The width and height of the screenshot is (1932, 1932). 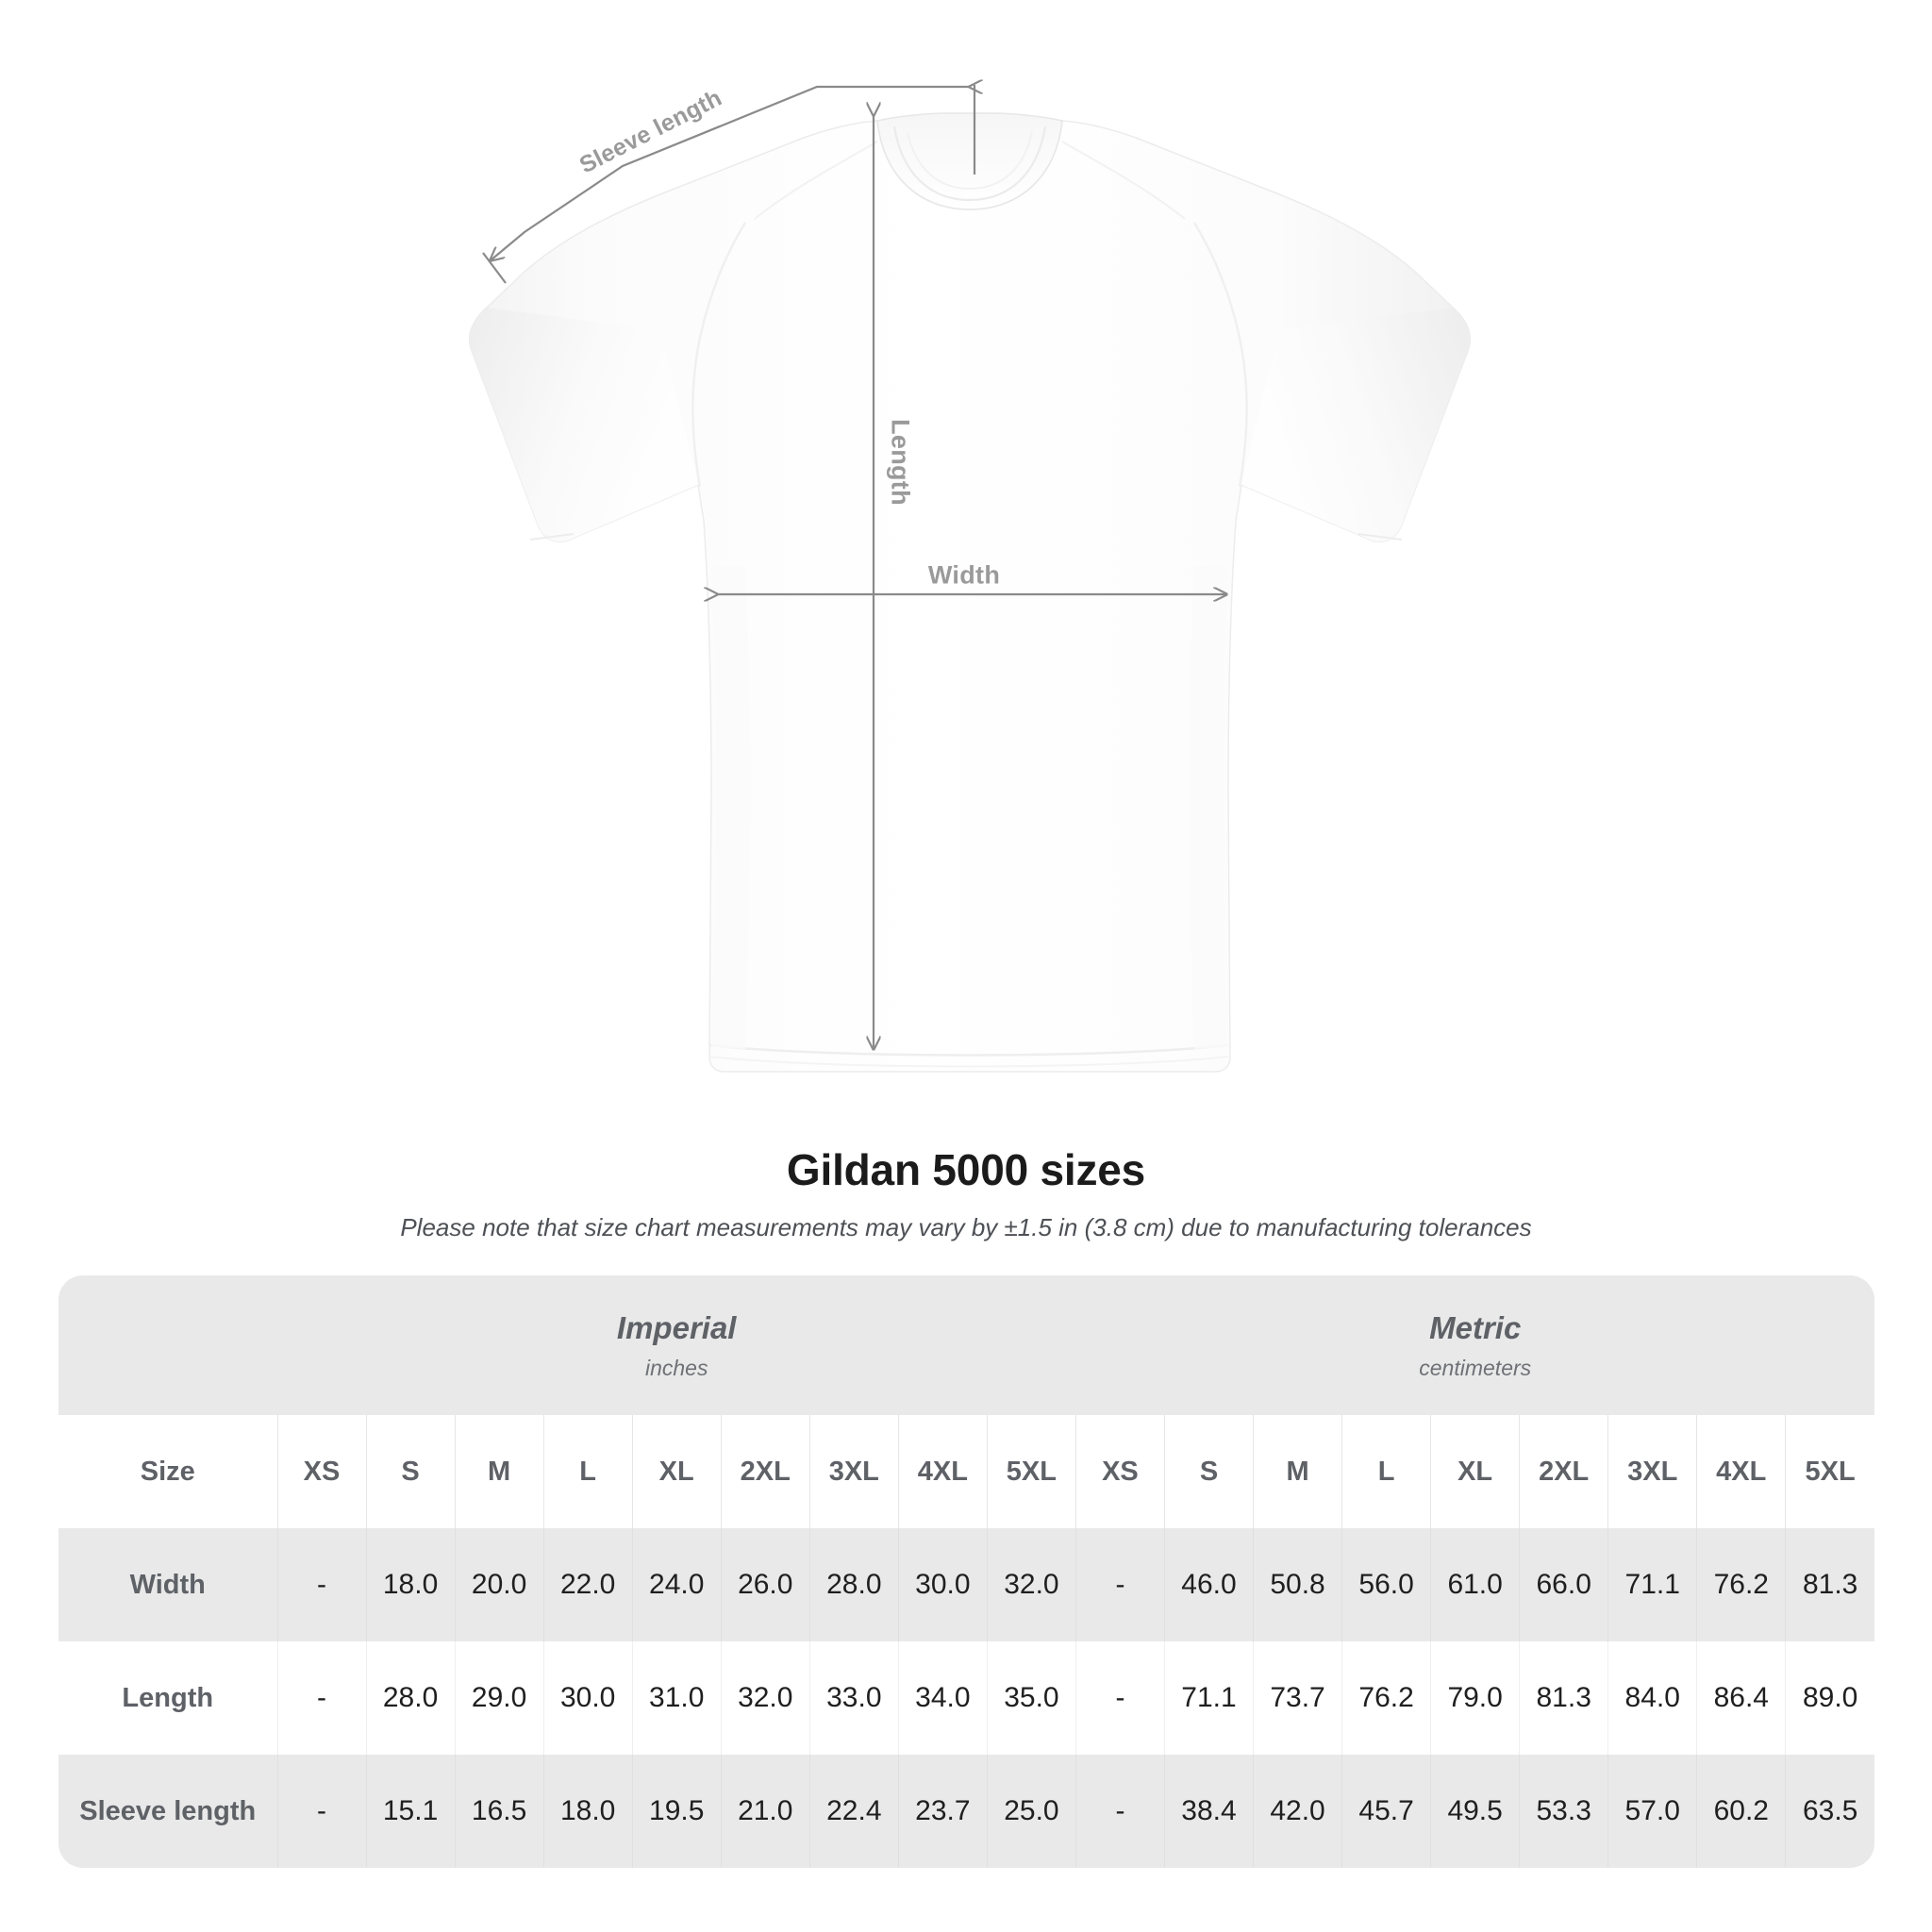 What do you see at coordinates (854, 1698) in the screenshot?
I see `cell-length-imperial-3xl: 33.0` at bounding box center [854, 1698].